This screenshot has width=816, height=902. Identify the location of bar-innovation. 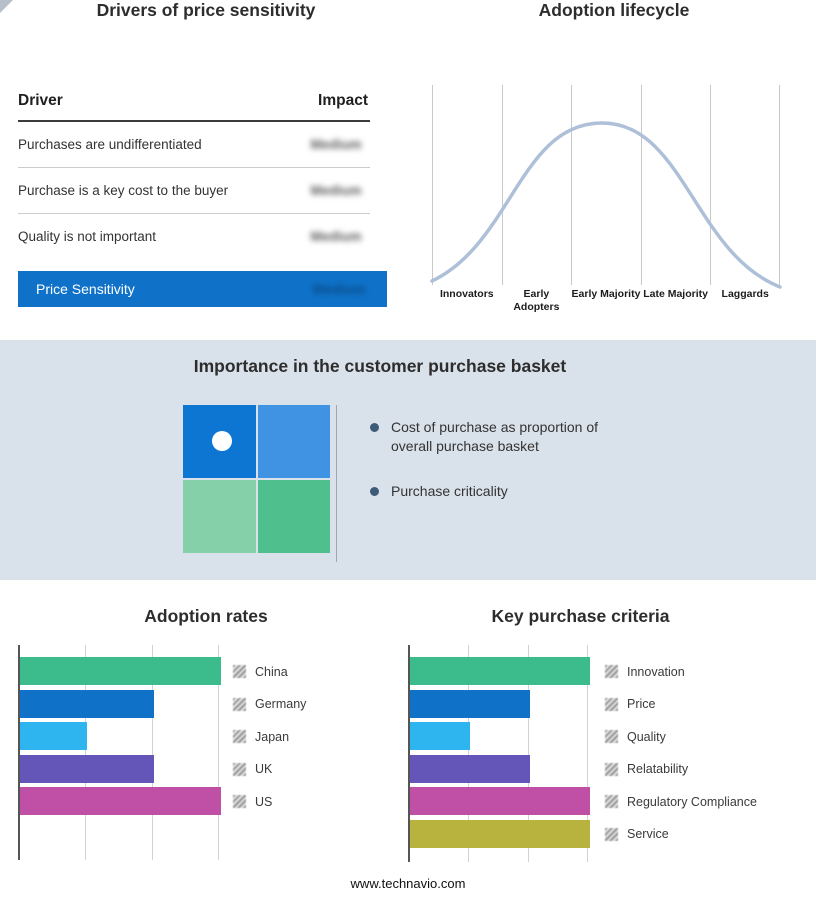
(500, 671).